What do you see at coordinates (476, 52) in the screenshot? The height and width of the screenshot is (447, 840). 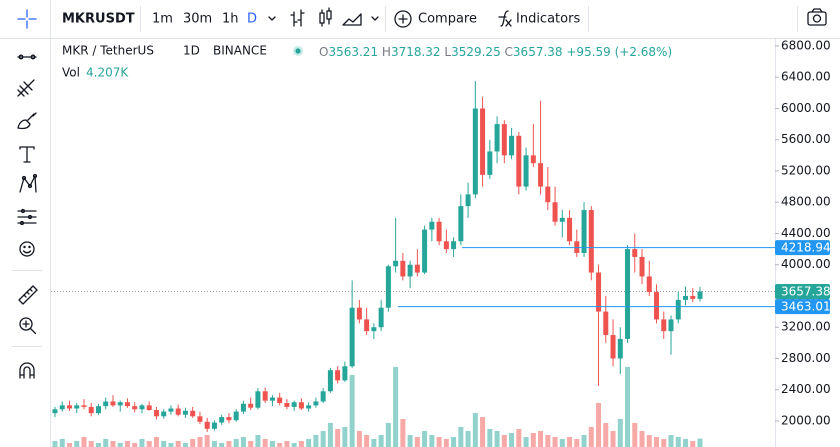 I see `ohlc-value: 3529.25` at bounding box center [476, 52].